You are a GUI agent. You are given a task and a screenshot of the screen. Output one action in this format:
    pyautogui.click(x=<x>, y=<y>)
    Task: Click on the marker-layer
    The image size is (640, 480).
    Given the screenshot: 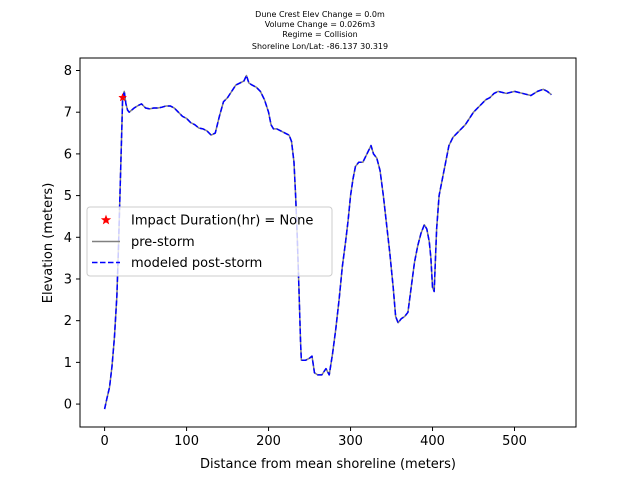 What is the action you would take?
    pyautogui.click(x=123, y=97)
    